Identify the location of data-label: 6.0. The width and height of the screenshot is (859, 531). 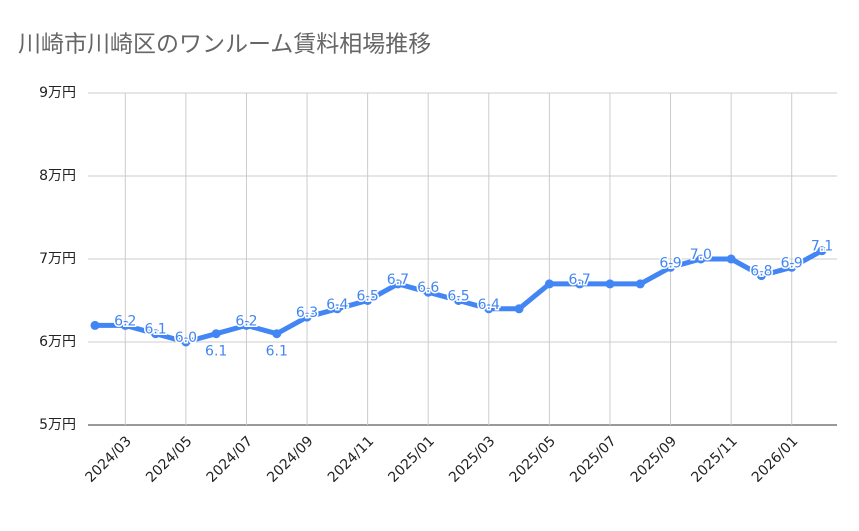
(186, 338).